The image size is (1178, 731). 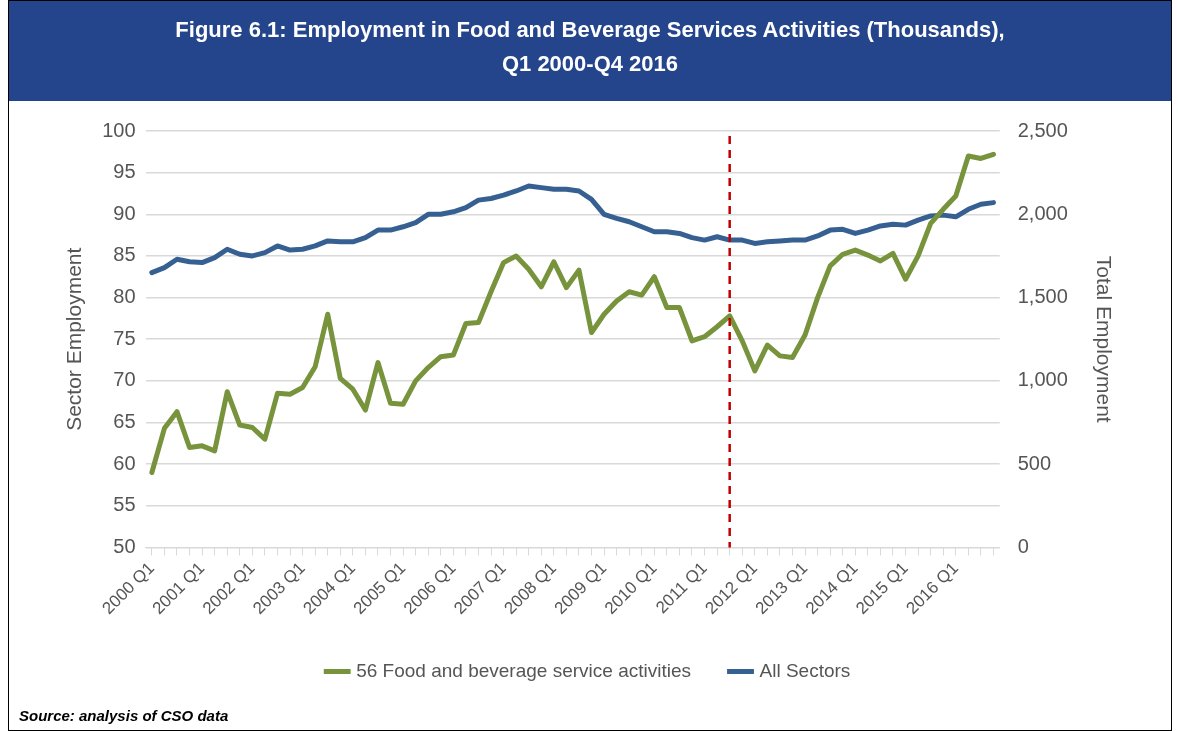 What do you see at coordinates (524, 670) in the screenshot?
I see `legend-label: 56 Food and beverage service activities` at bounding box center [524, 670].